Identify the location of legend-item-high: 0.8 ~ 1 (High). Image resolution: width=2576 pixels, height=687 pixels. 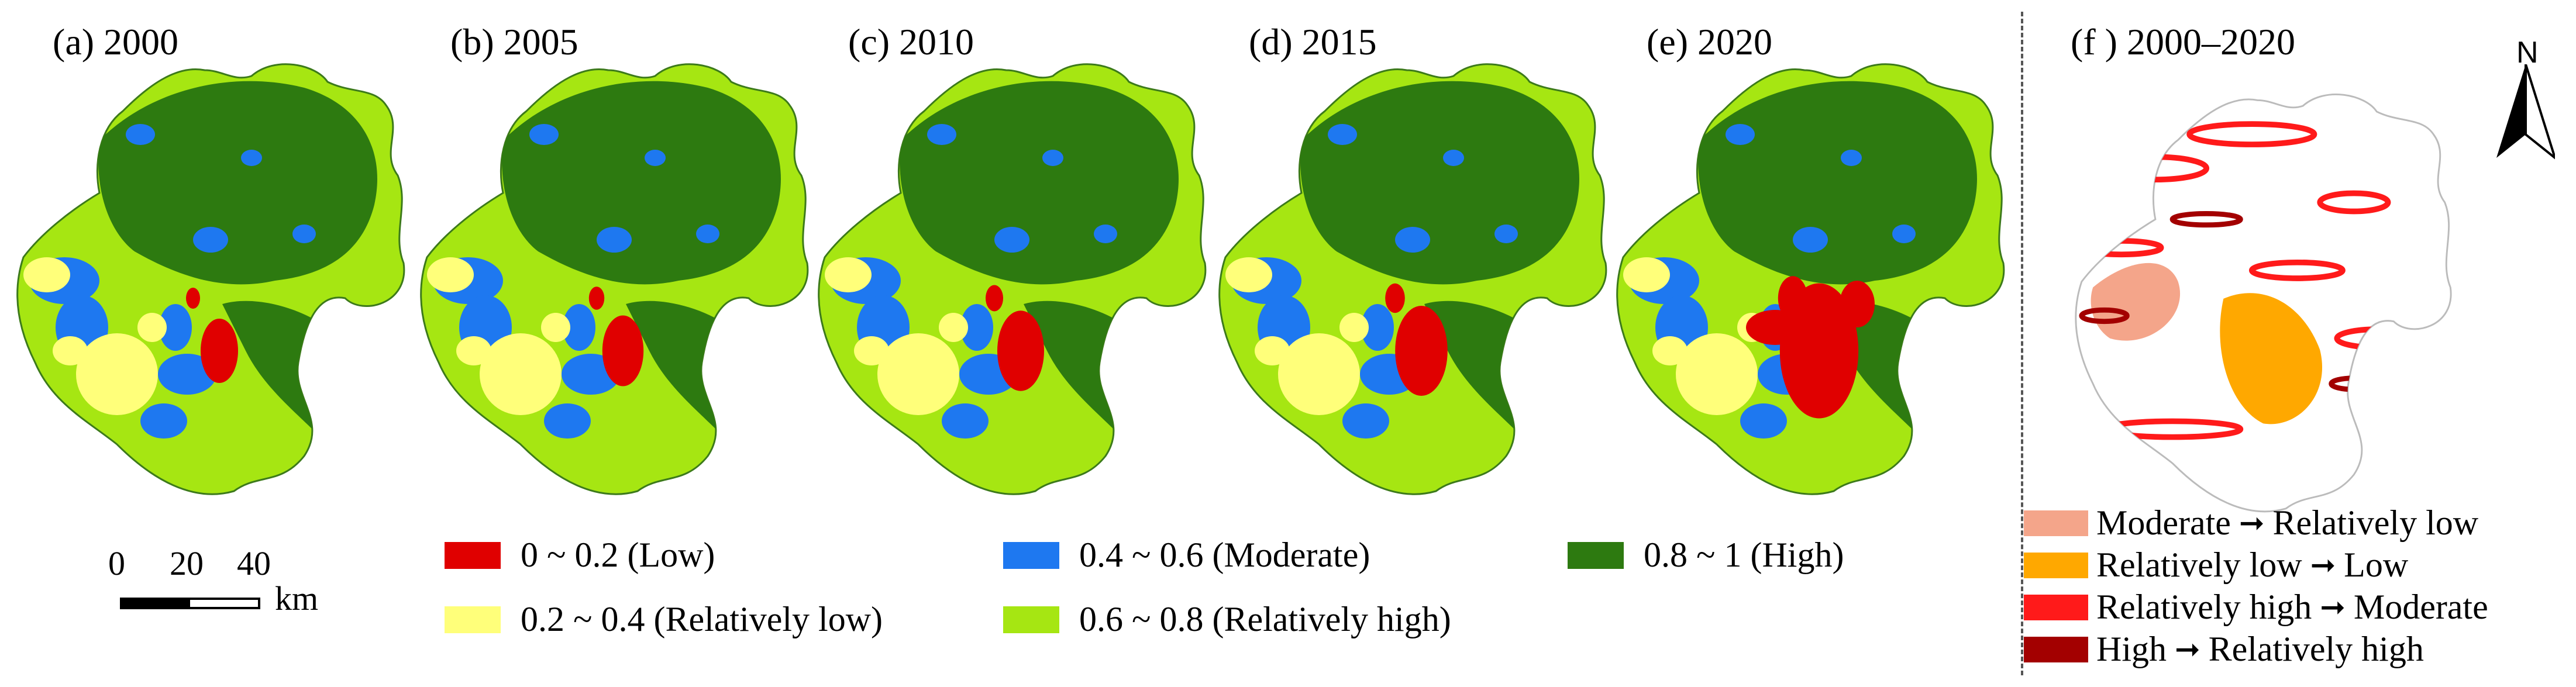
(1706, 555).